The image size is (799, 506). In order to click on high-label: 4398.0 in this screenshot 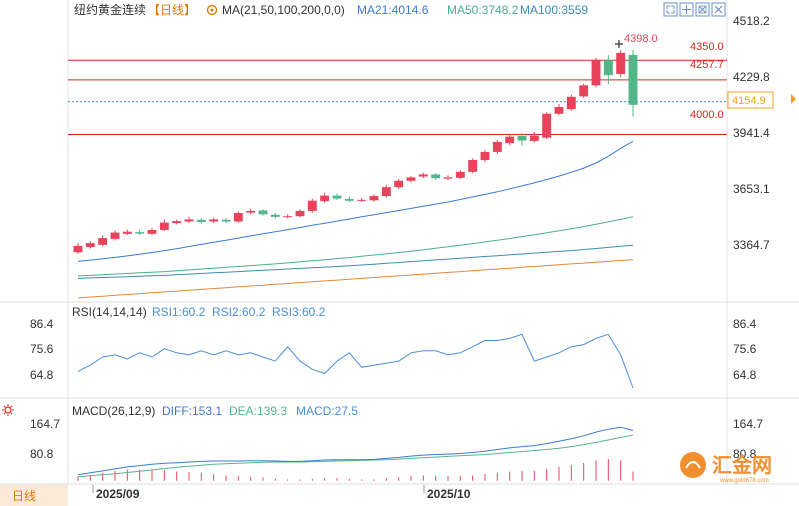, I will do `click(641, 39)`.